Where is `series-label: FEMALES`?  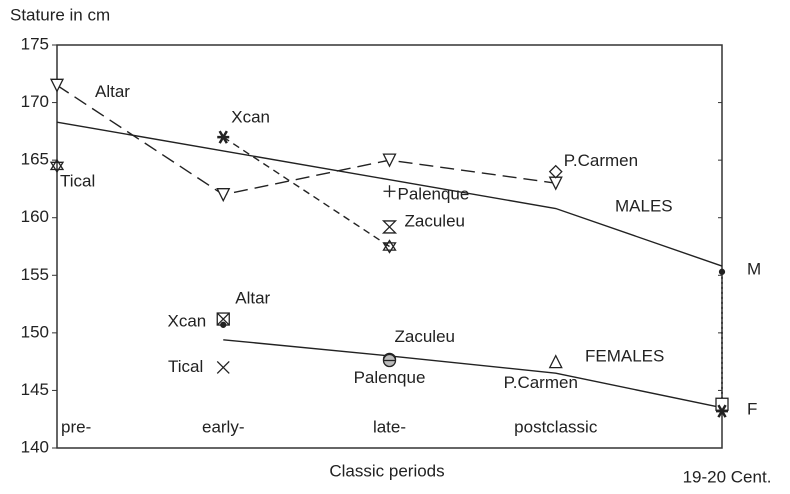
series-label: FEMALES is located at coordinates (624, 355).